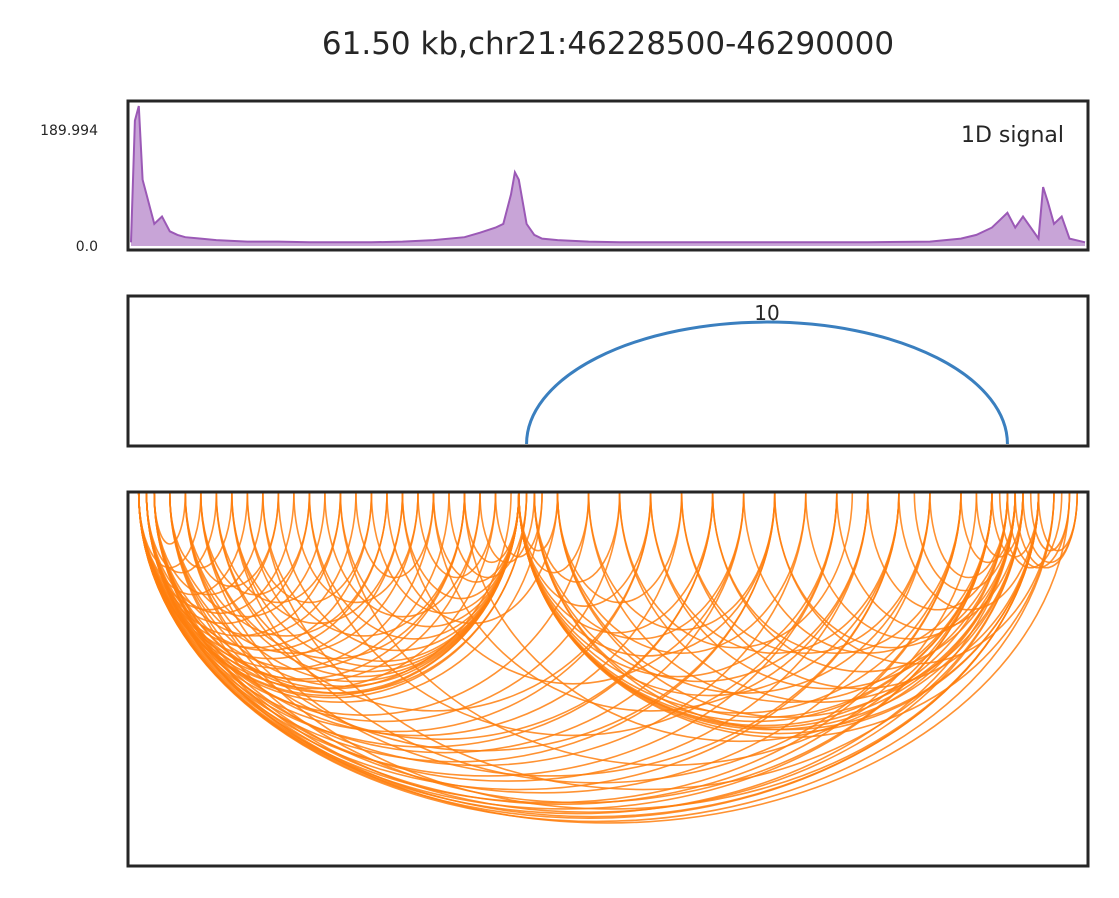 The height and width of the screenshot is (898, 1119). I want to click on signal-area, so click(608, 176).